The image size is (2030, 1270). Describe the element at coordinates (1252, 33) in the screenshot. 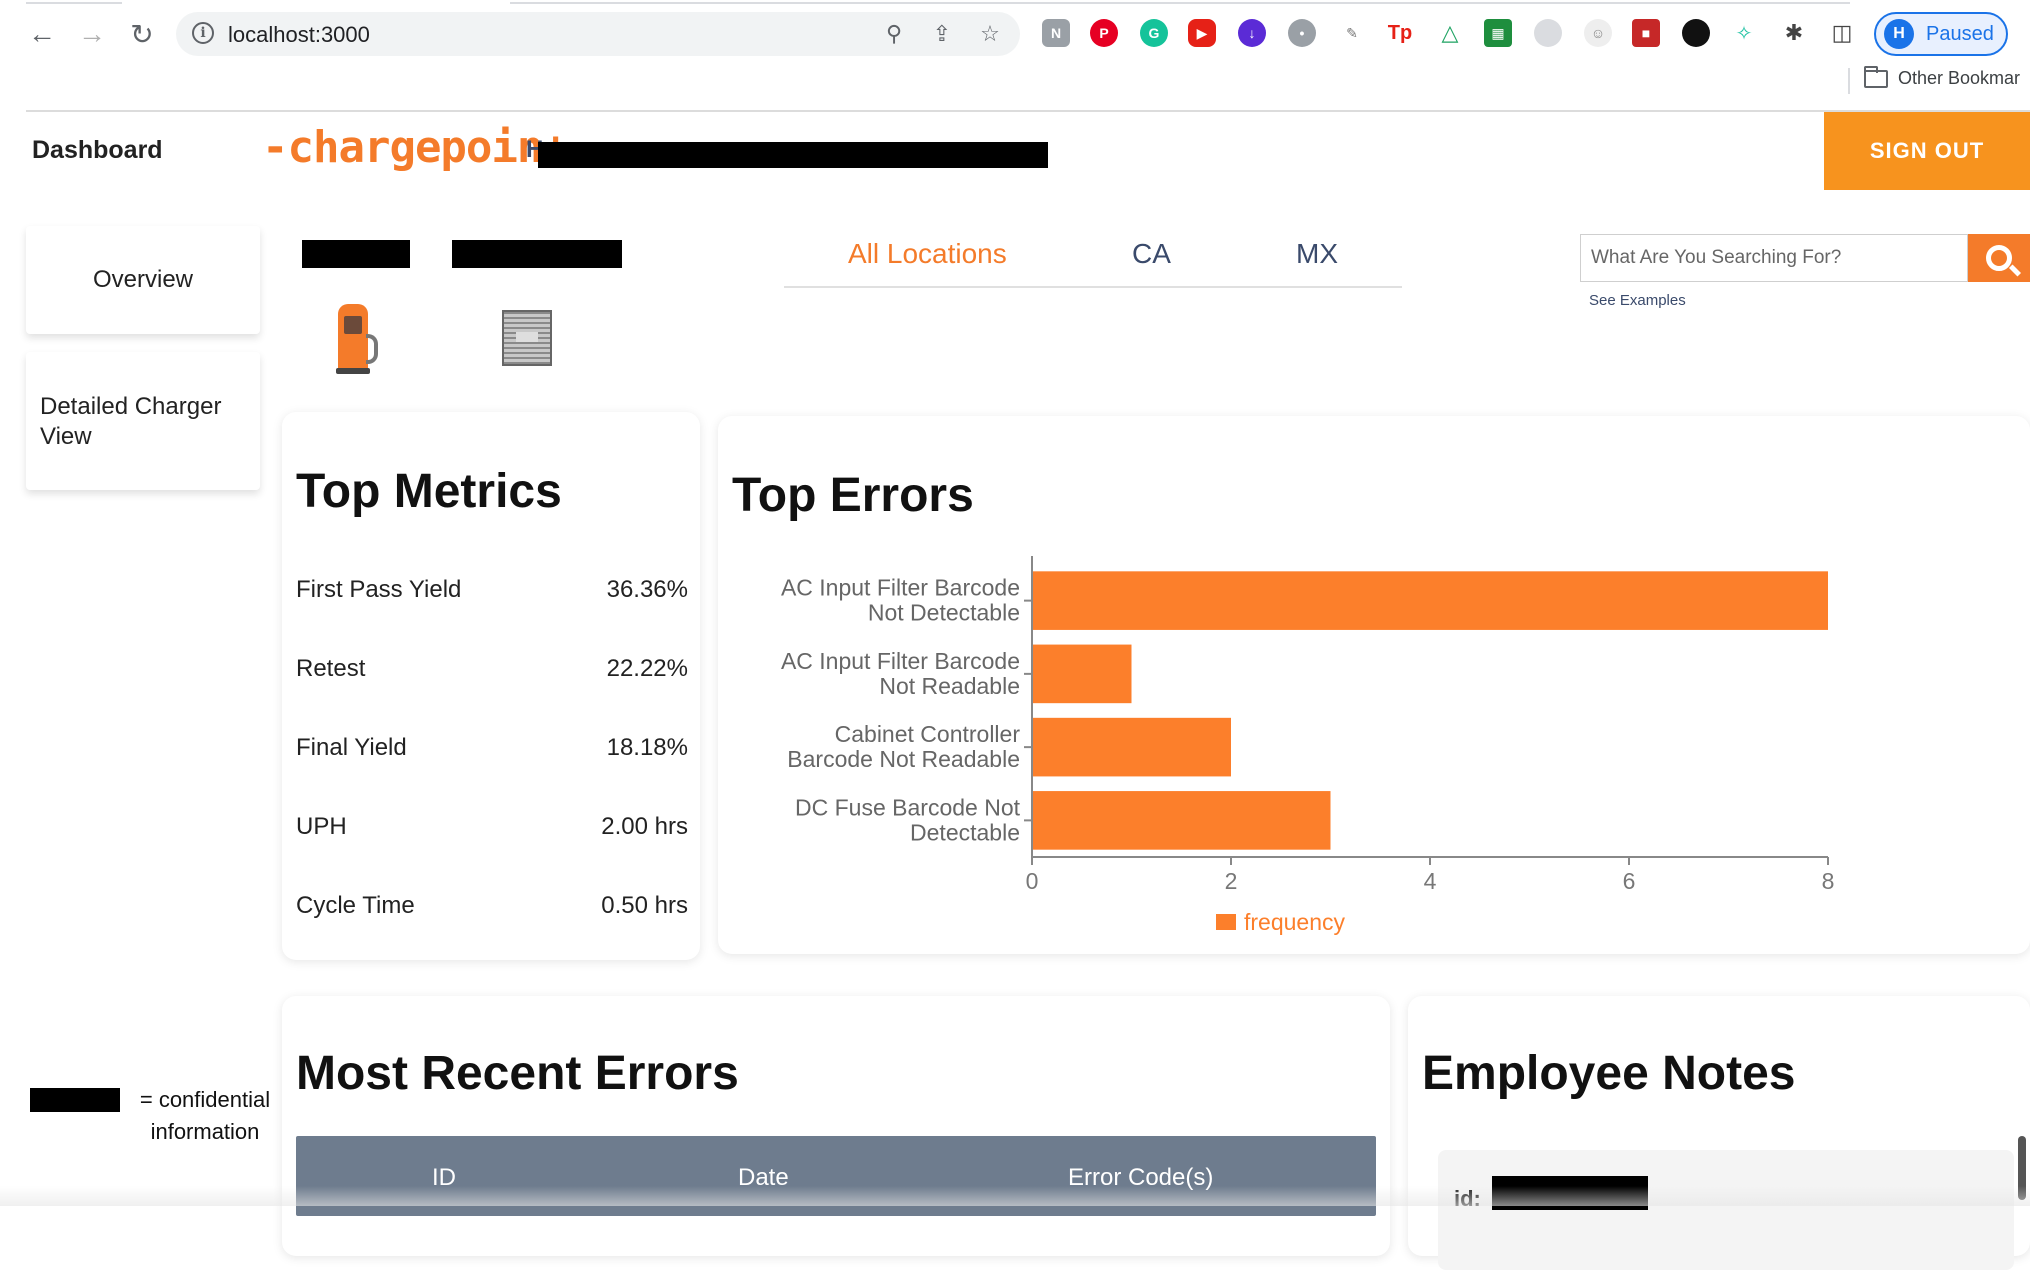

I see `download-icon: ↓` at that location.